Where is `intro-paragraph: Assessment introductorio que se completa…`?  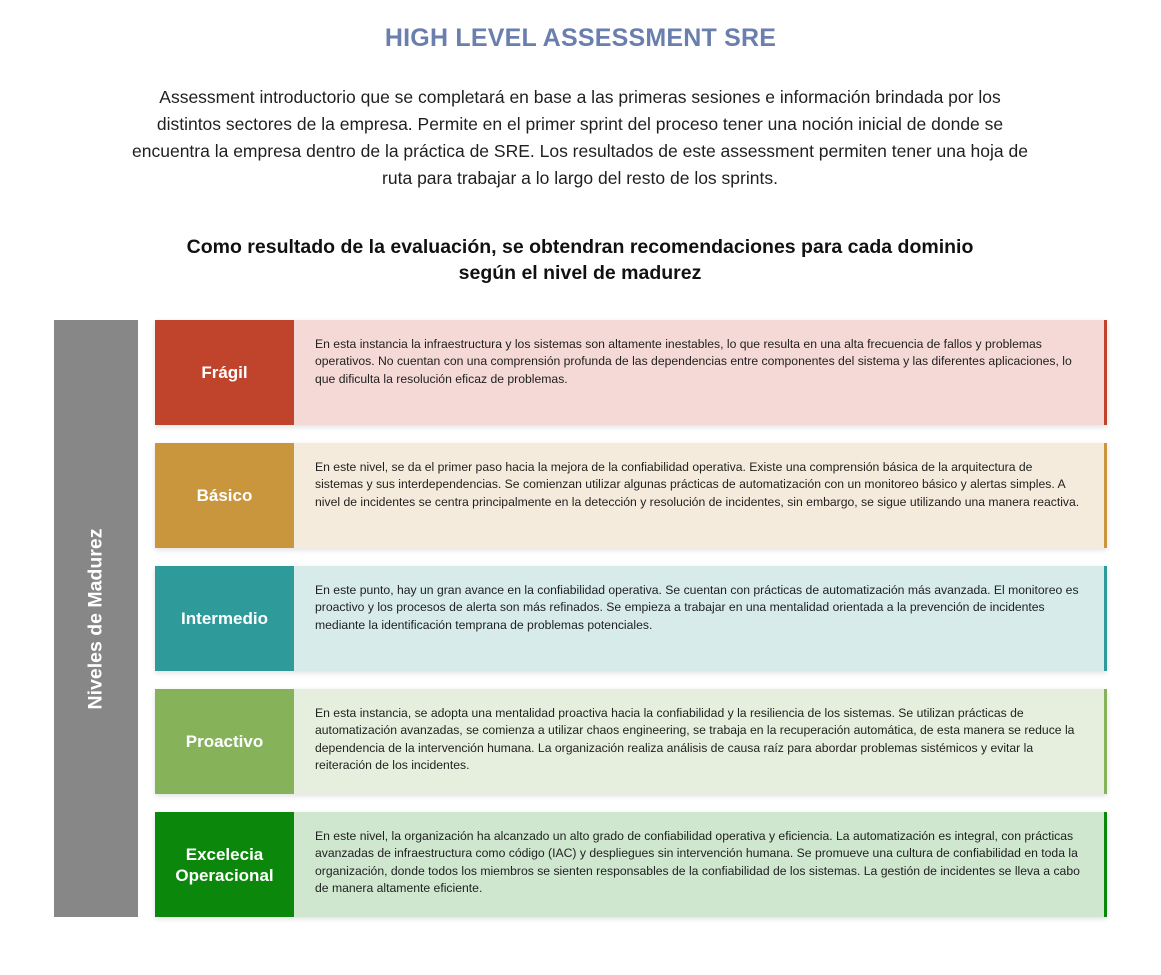
intro-paragraph: Assessment introductorio que se completa… is located at coordinates (580, 137).